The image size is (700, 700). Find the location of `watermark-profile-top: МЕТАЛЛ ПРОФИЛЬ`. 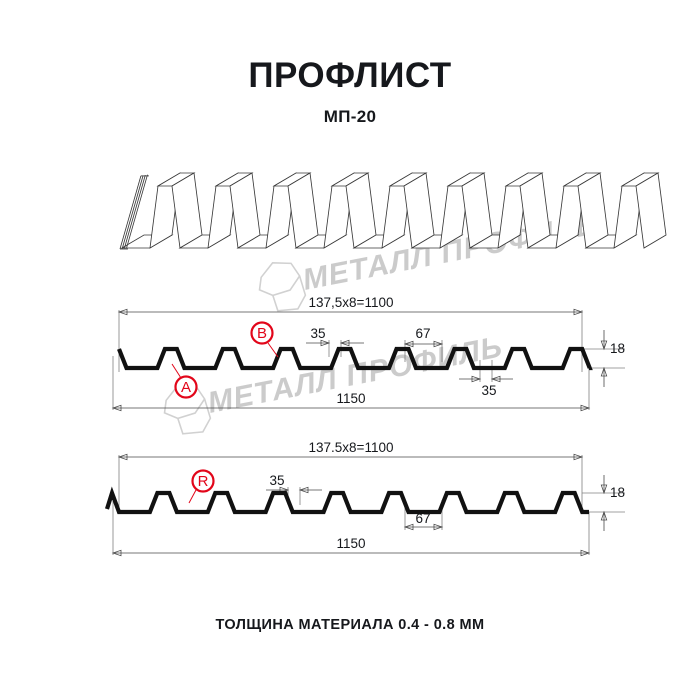

watermark-profile-top: МЕТАЛЛ ПРОФИЛЬ is located at coordinates (334, 382).